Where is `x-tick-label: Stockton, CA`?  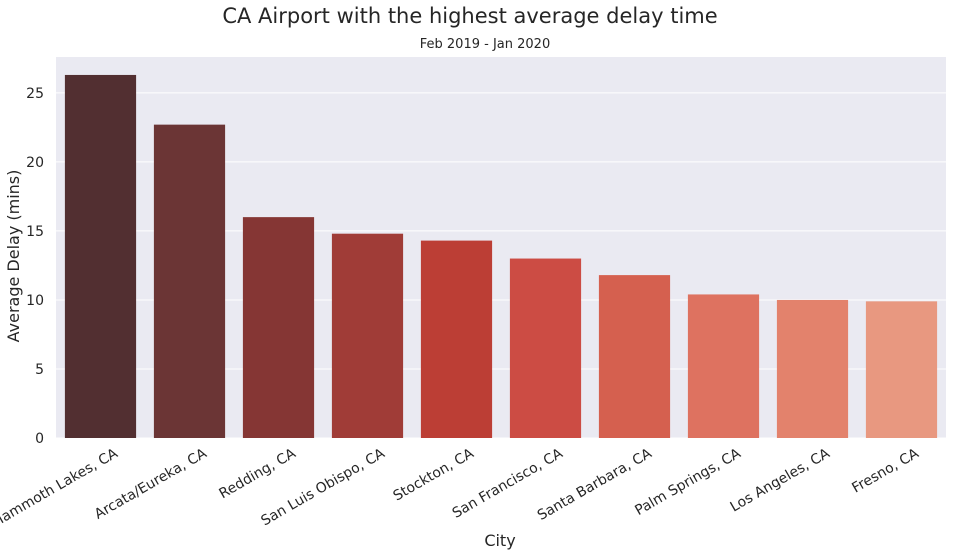
x-tick-label: Stockton, CA is located at coordinates (434, 474).